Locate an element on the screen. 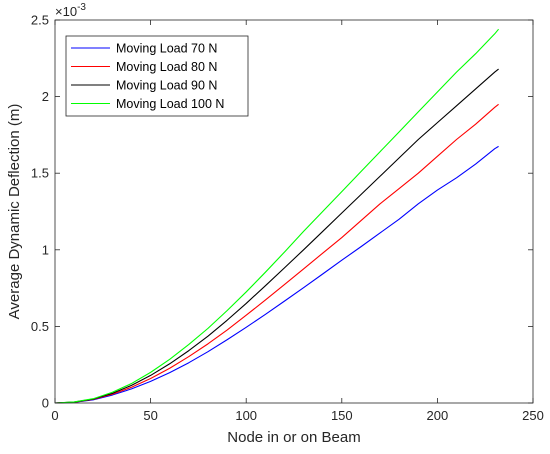  x-tick-label: 200 is located at coordinates (438, 415).